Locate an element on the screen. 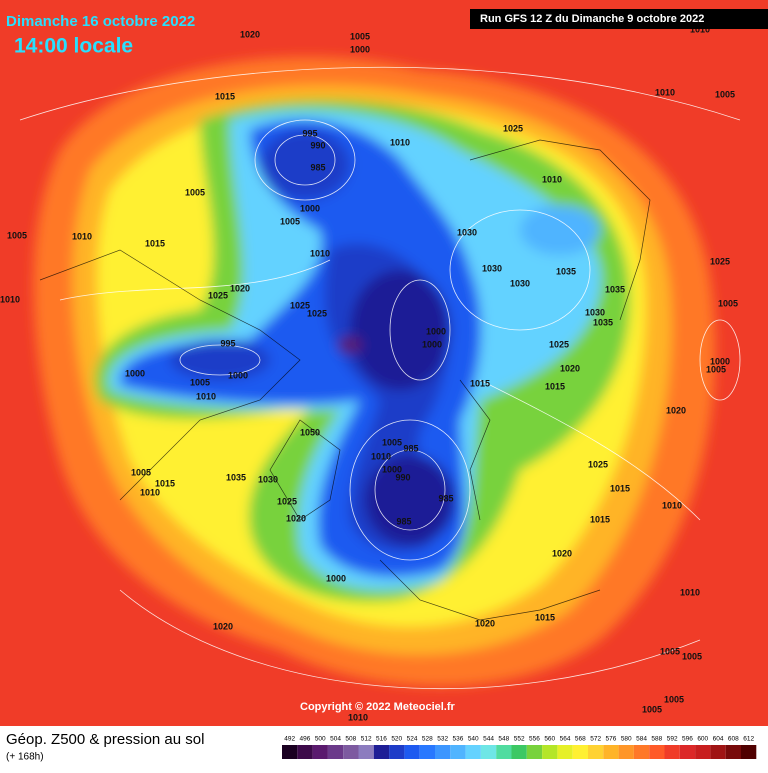 The width and height of the screenshot is (768, 773). colorbar-tick-label: 592 is located at coordinates (672, 739).